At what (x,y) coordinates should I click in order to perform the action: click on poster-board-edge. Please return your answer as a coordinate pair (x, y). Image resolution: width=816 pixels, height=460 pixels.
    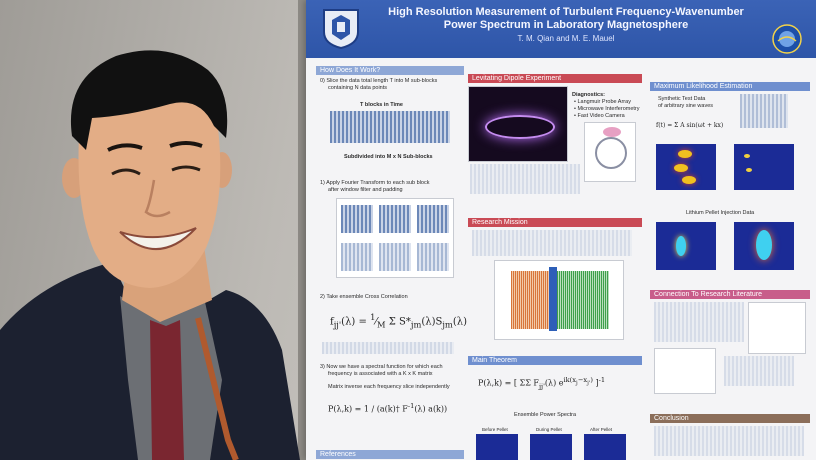
    Looking at the image, I should click on (303, 230).